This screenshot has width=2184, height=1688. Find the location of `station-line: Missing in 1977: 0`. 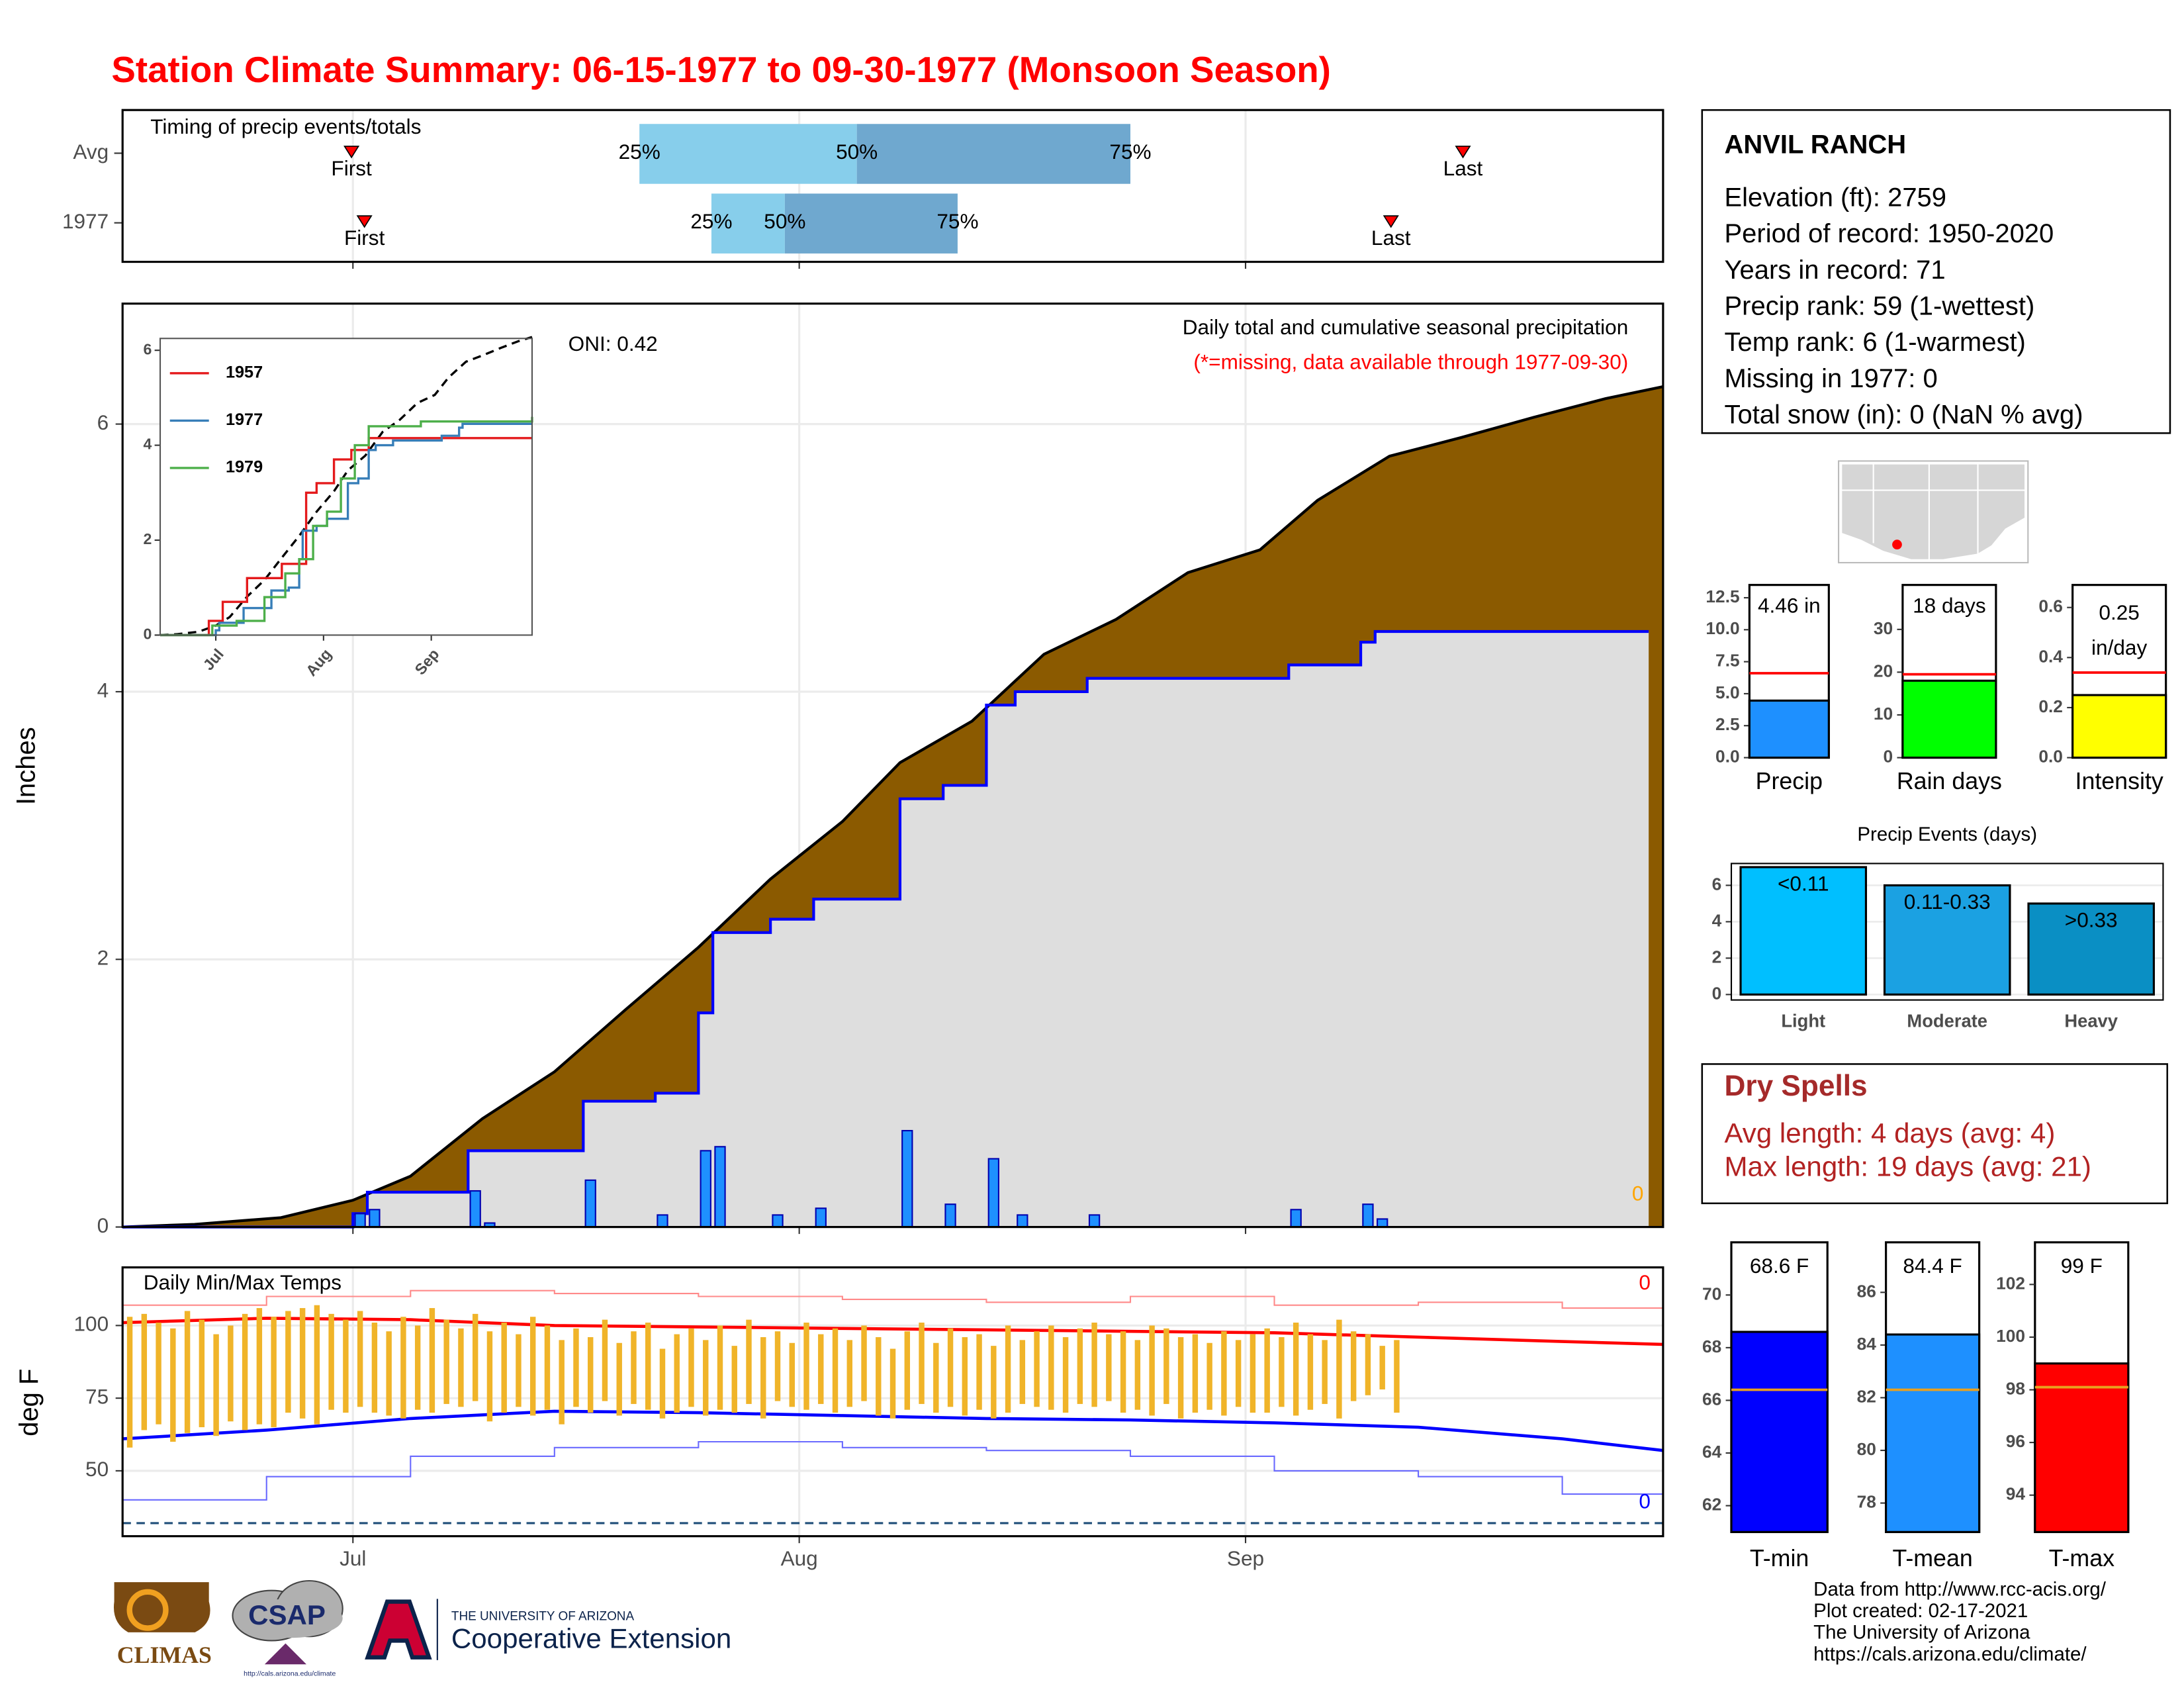

station-line: Missing in 1977: 0 is located at coordinates (1831, 378).